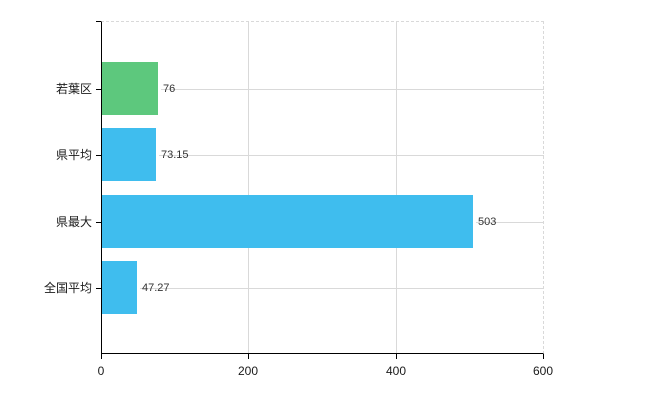 This screenshot has height=400, width=650. Describe the element at coordinates (396, 371) in the screenshot. I see `x-axis-tick-label: 400` at that location.